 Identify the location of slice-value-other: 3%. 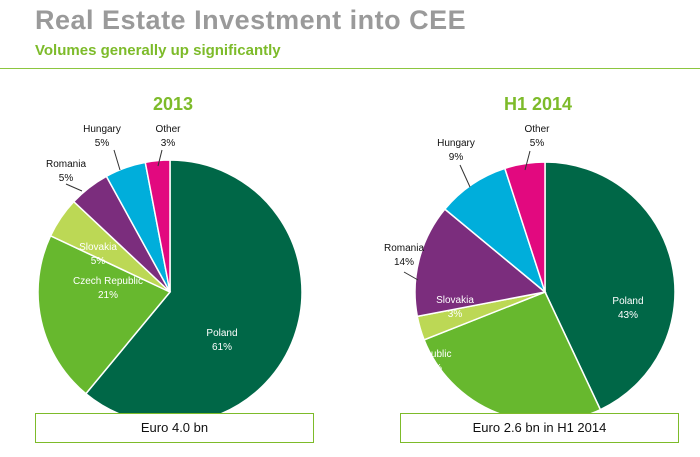
(168, 143).